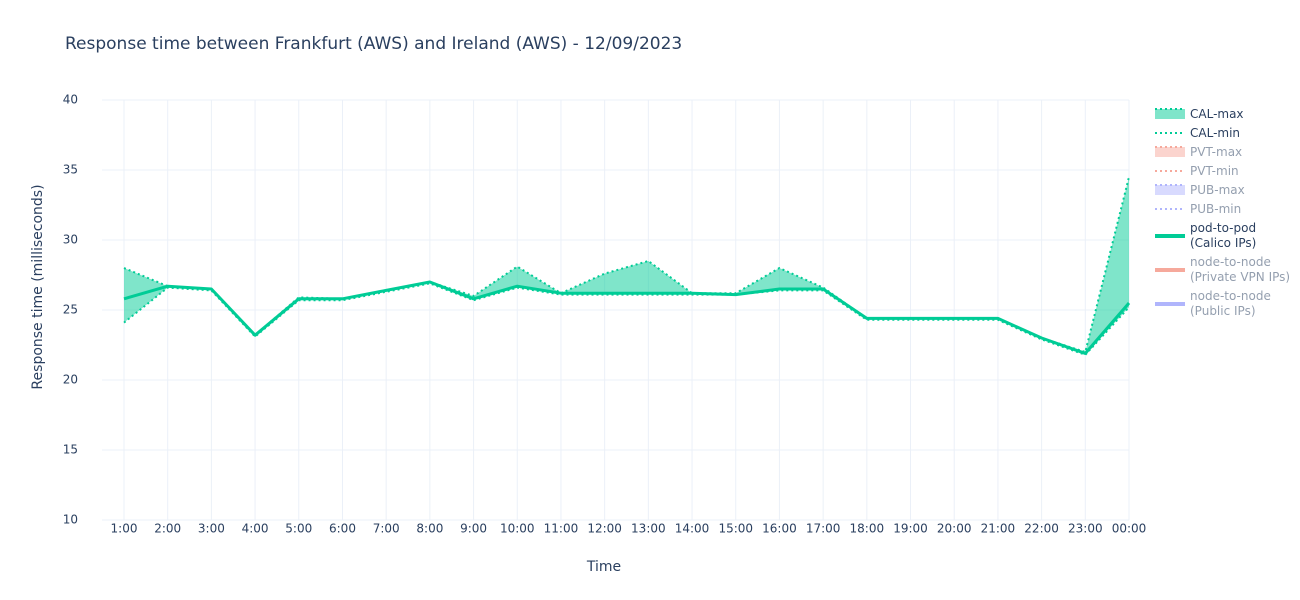 The width and height of the screenshot is (1300, 600). I want to click on x-tick-label: 12:00, so click(604, 529).